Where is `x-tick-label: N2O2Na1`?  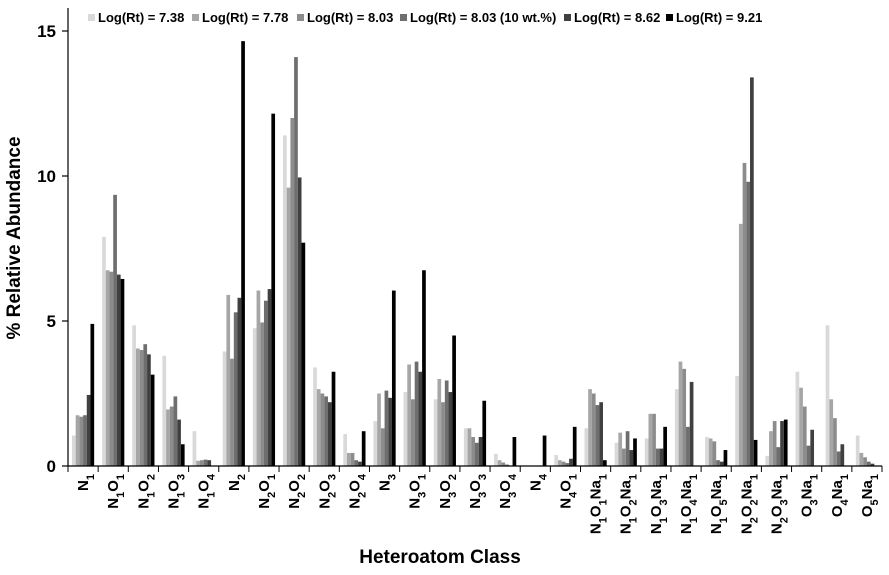
x-tick-label: N2O2Na1 is located at coordinates (749, 504).